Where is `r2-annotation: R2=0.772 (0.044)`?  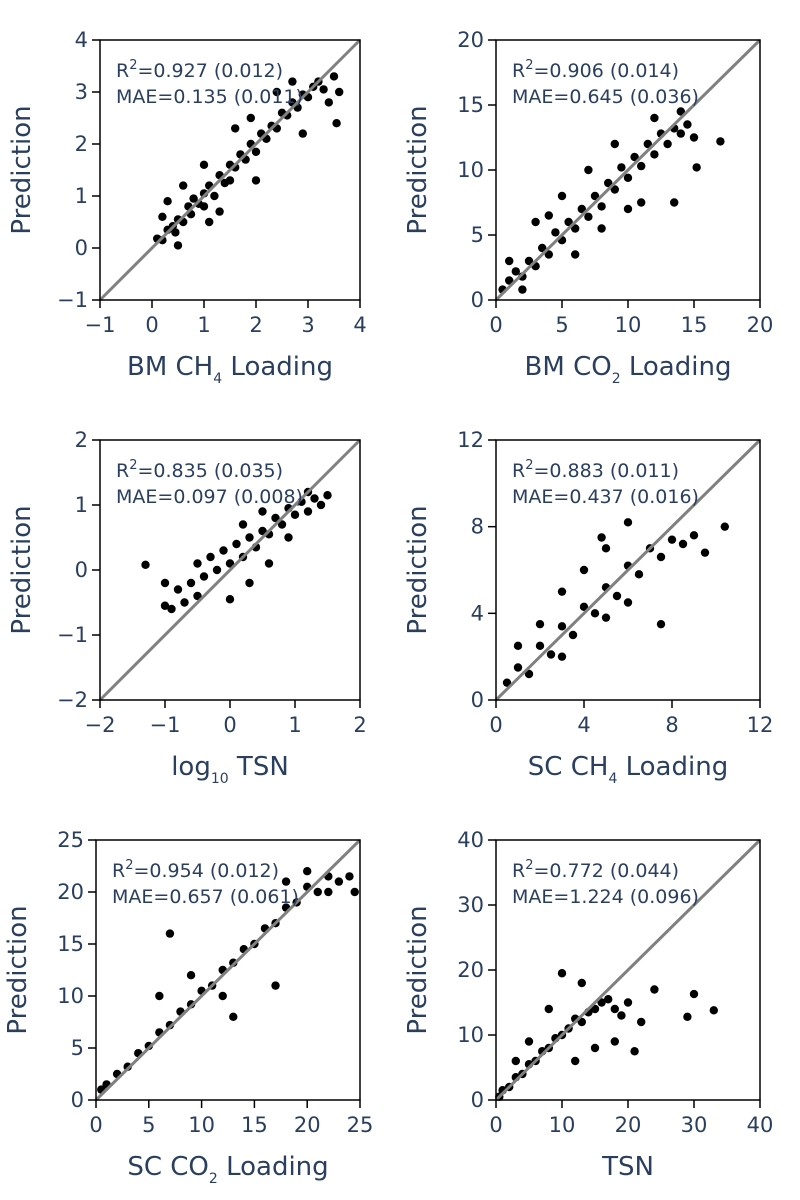 r2-annotation: R2=0.772 (0.044) is located at coordinates (595, 870).